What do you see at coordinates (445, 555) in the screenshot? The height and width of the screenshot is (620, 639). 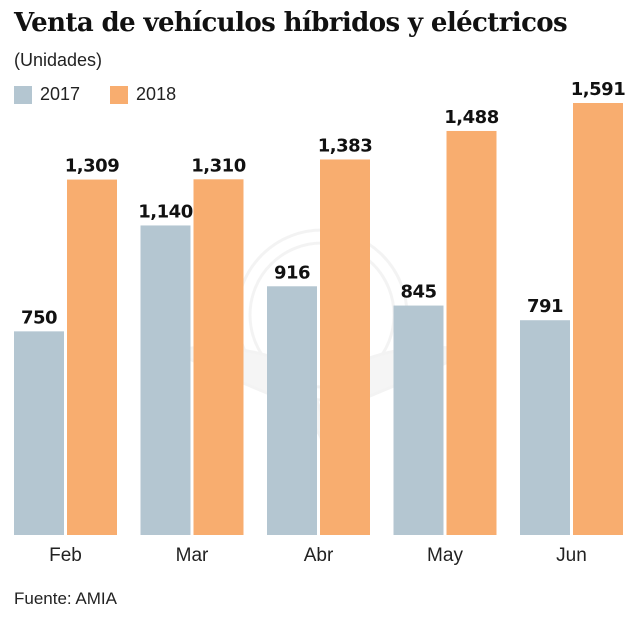 I see `x-tick-label-may: May` at bounding box center [445, 555].